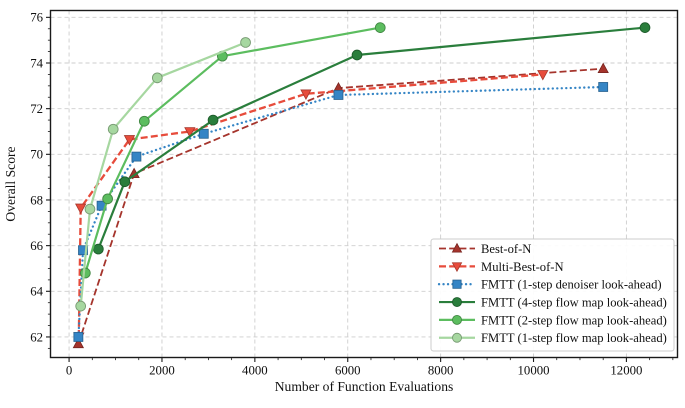 The width and height of the screenshot is (685, 408). I want to click on x-tick-label: 8000, so click(441, 371).